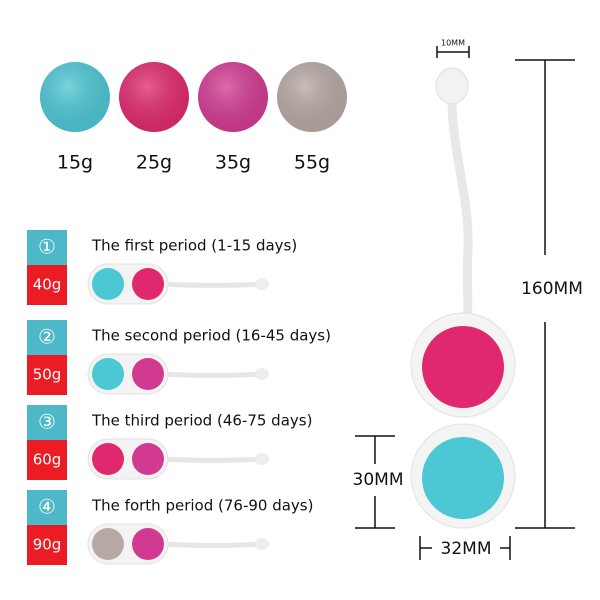  I want to click on dimension-label: 160MM, so click(552, 289).